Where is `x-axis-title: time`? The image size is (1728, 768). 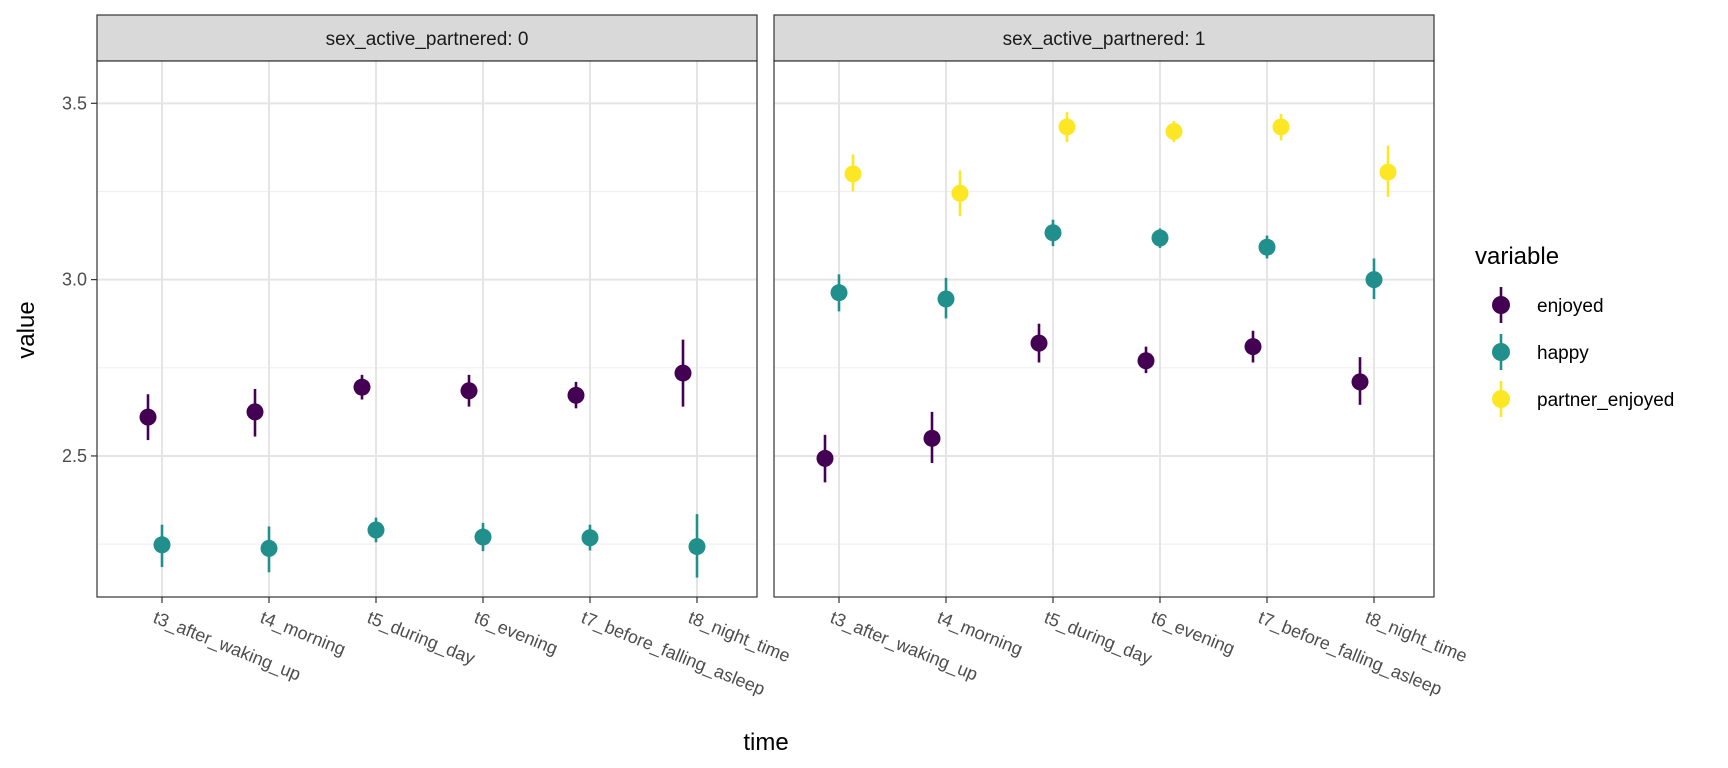 x-axis-title: time is located at coordinates (765, 742).